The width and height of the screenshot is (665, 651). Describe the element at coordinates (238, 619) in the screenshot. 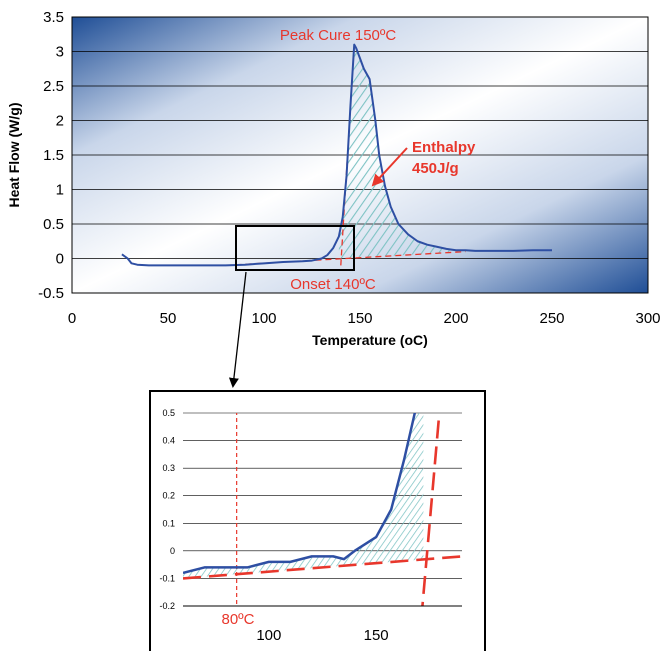

I see `inset-80c-label: 80ºC` at that location.